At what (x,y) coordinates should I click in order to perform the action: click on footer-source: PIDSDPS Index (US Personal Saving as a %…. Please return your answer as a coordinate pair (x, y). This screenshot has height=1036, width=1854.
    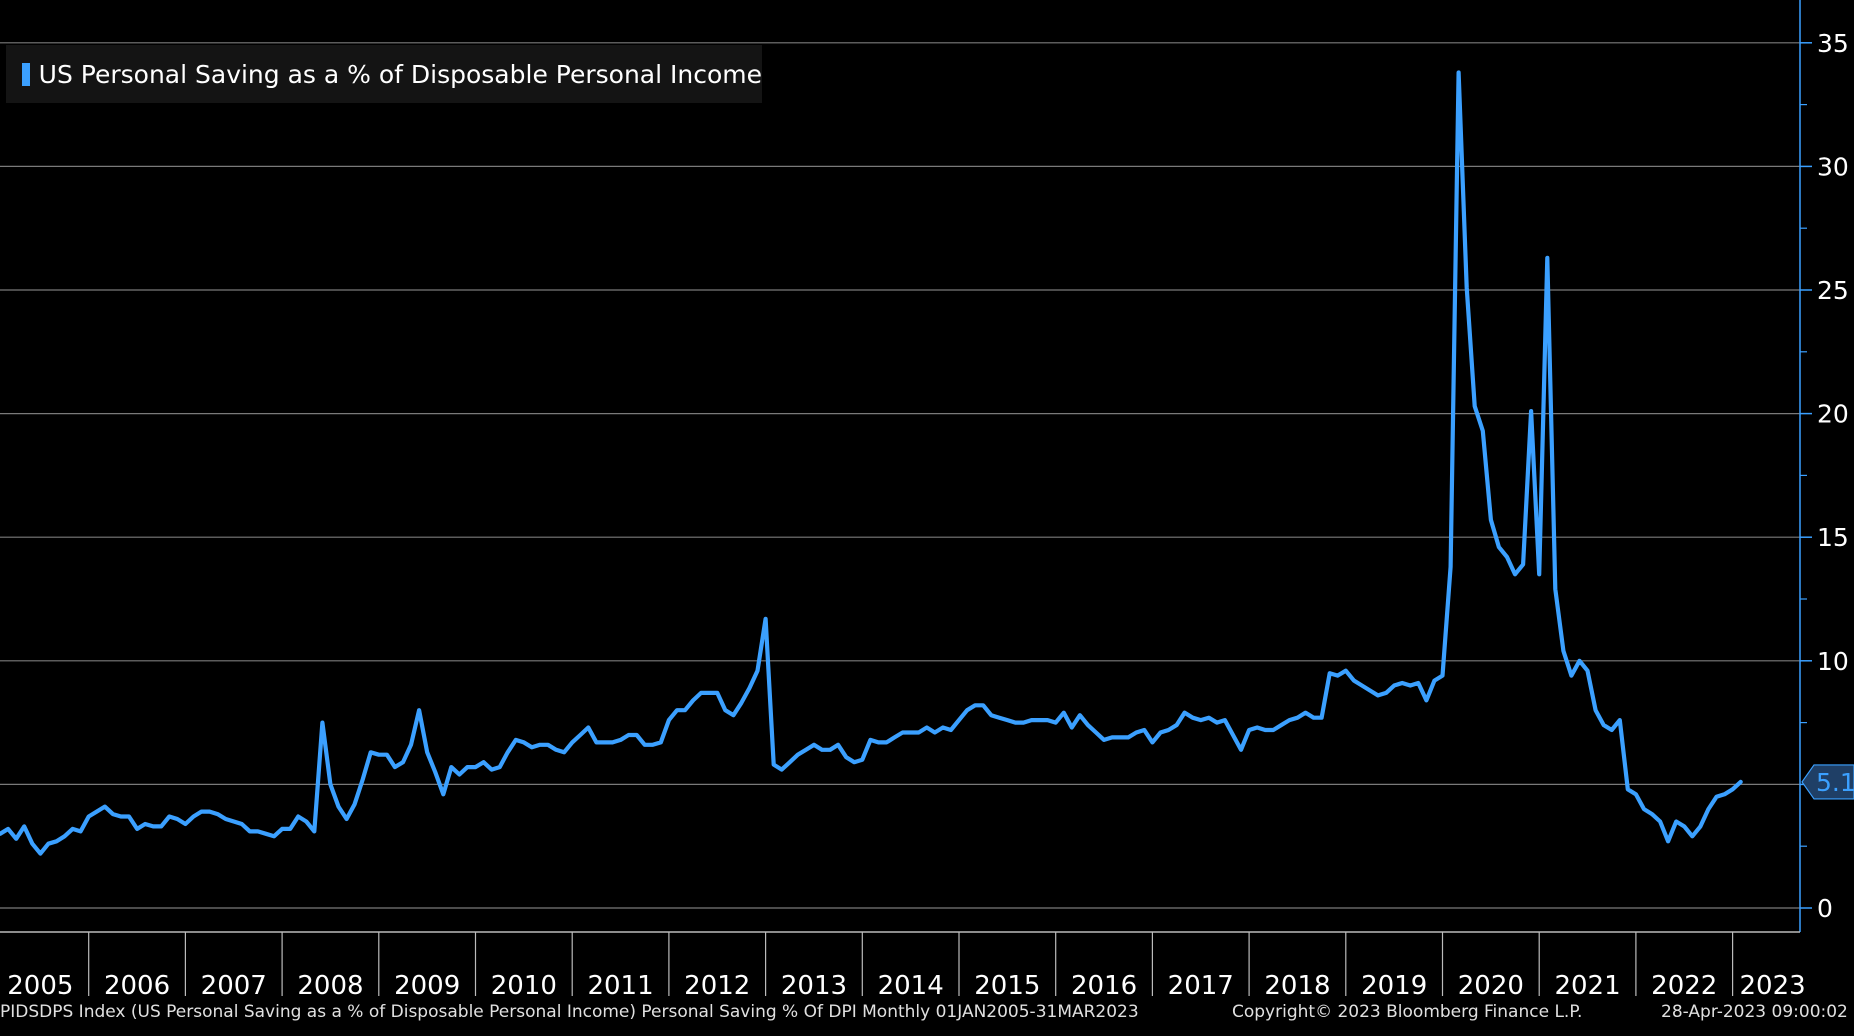
    Looking at the image, I should click on (569, 1012).